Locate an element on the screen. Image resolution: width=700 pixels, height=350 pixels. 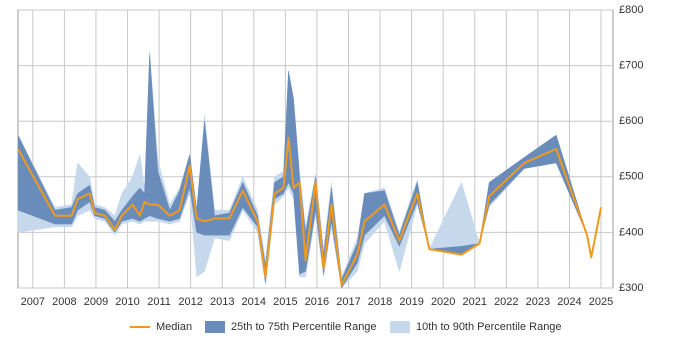
x-tick-label: 2020 is located at coordinates (443, 302).